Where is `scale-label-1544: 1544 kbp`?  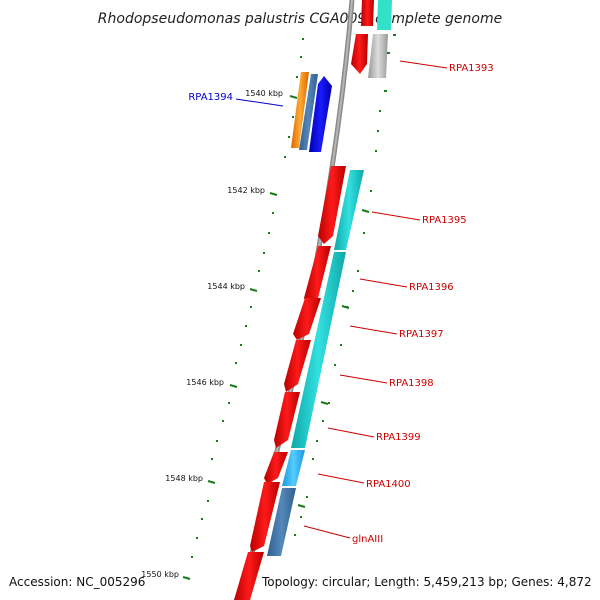
scale-label-1544: 1544 kbp is located at coordinates (226, 286).